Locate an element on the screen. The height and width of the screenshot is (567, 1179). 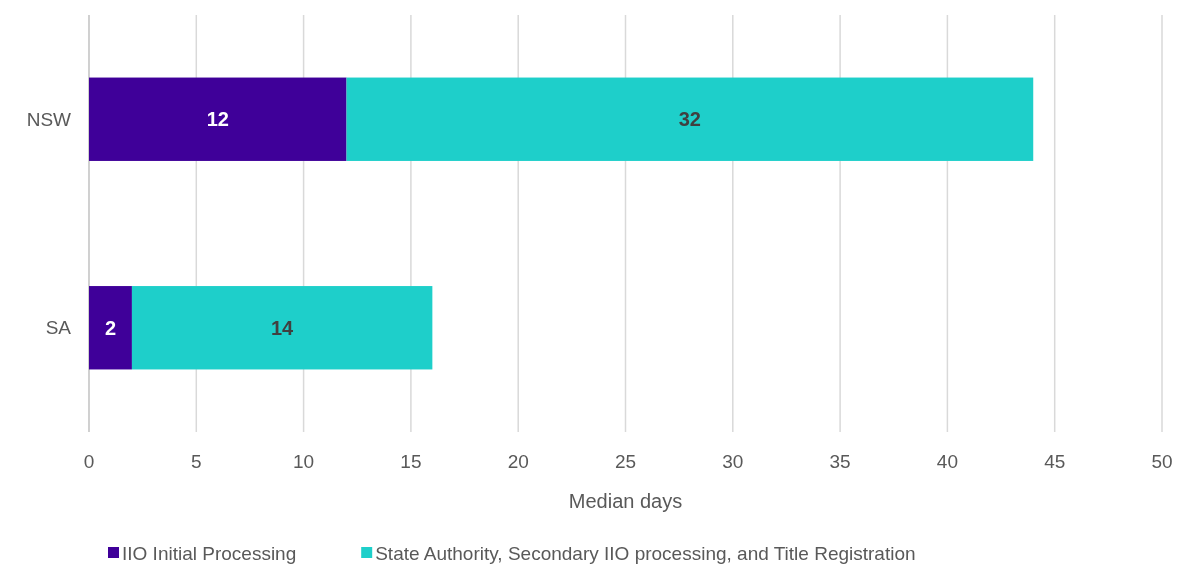
x-tick-label: 0 is located at coordinates (89, 461).